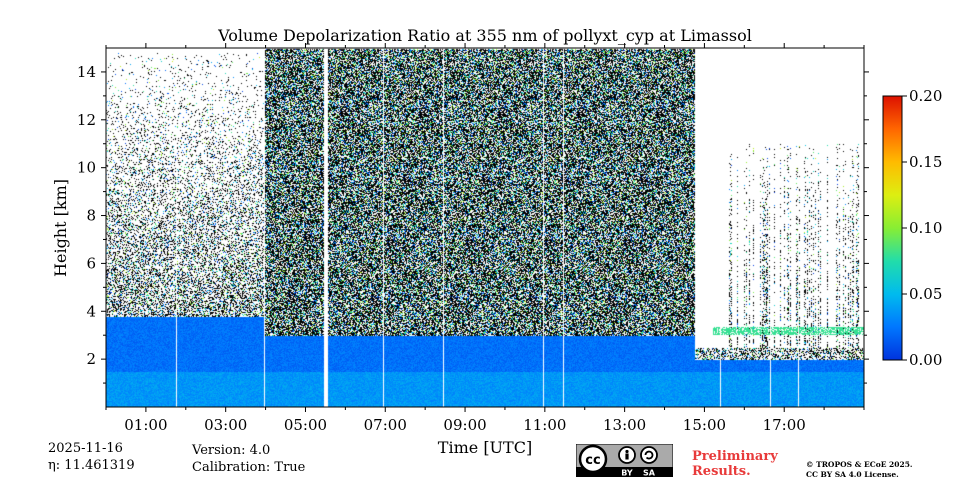  I want to click on colorbar, so click(892, 228).